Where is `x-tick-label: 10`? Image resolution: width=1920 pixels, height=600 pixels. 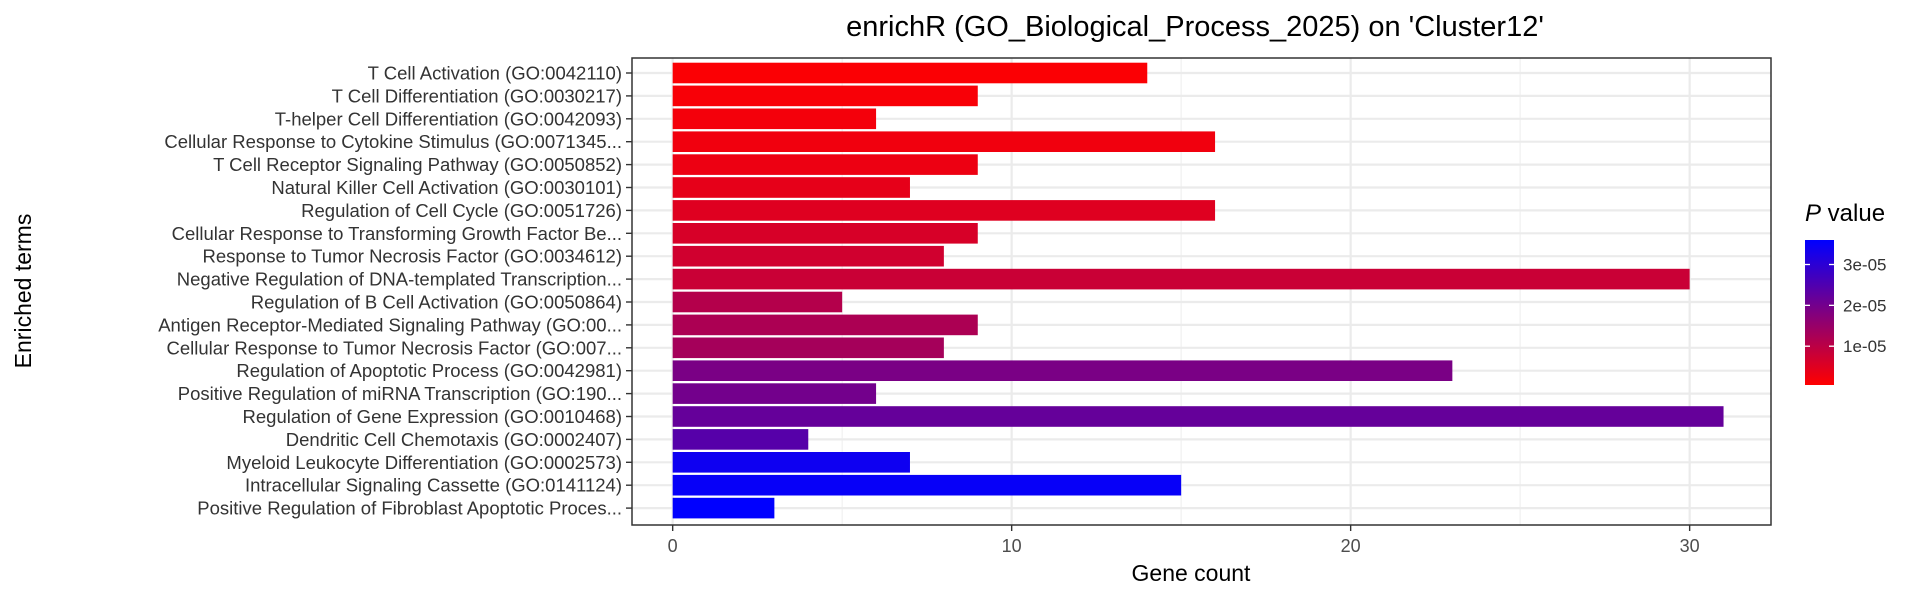
x-tick-label: 10 is located at coordinates (1012, 546).